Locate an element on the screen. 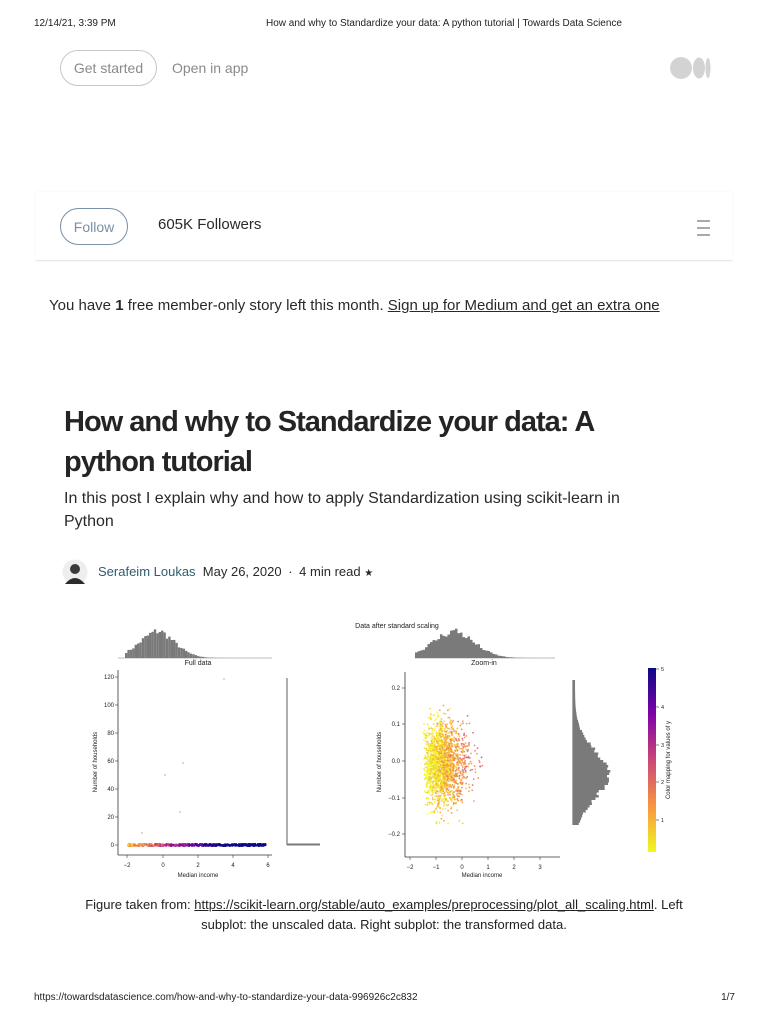 Image resolution: width=768 pixels, height=1024 pixels. signup-link: Sign up for Medium and get an extra one is located at coordinates (523, 305).